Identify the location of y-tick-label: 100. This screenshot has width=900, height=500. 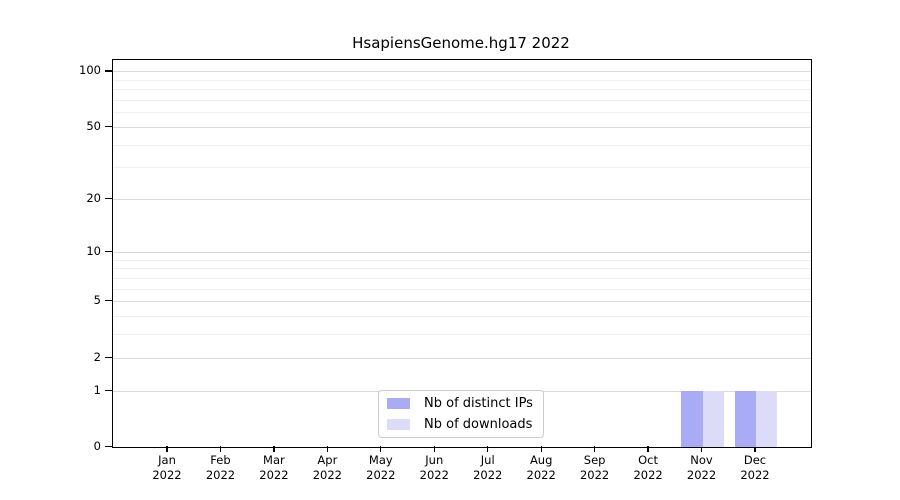
(90, 70).